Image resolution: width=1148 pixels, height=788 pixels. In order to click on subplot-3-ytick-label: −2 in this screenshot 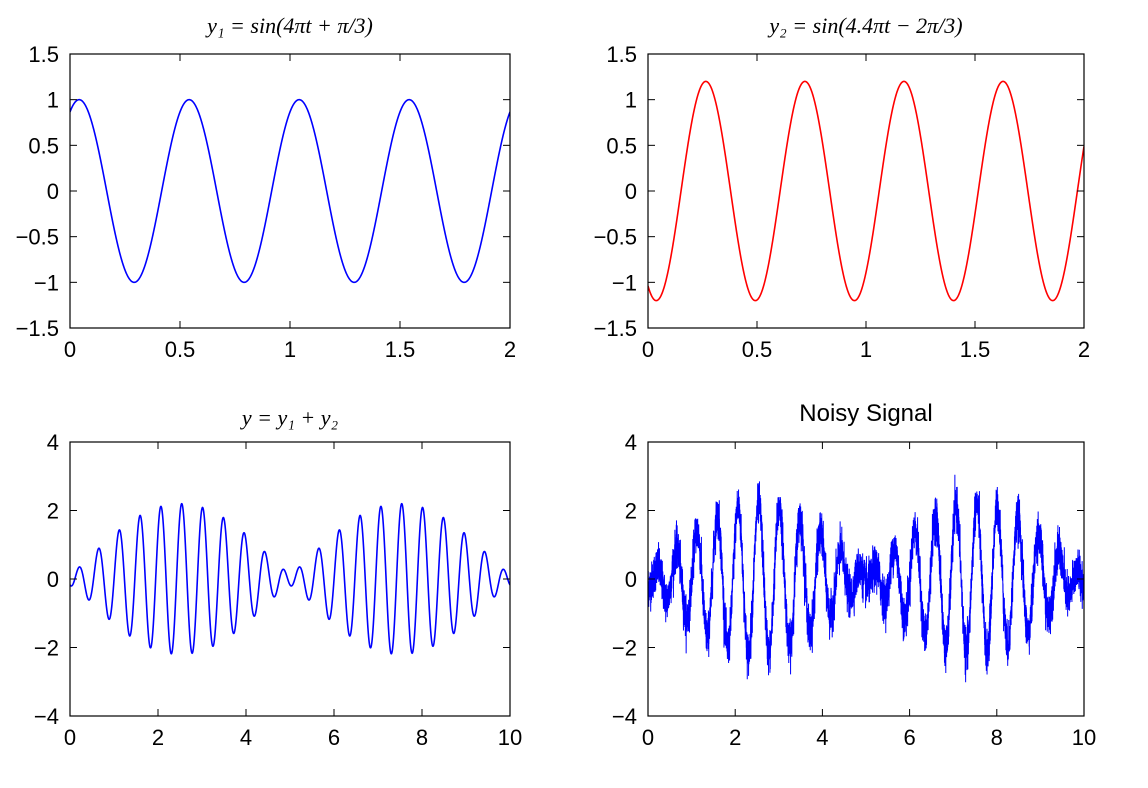, I will do `click(46, 648)`.